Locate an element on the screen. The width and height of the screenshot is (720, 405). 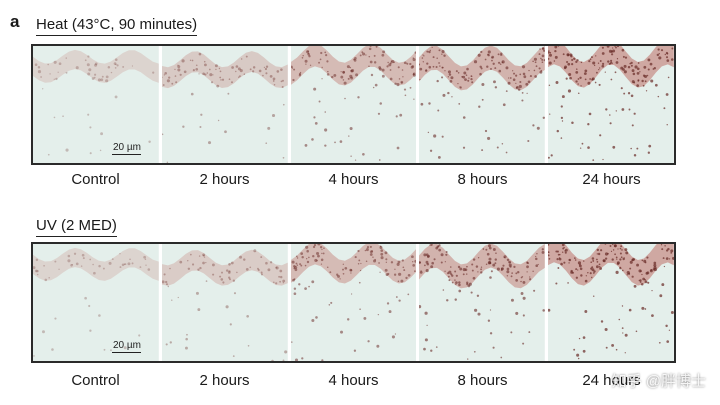
micrograph-heat-4h is located at coordinates (355, 104).